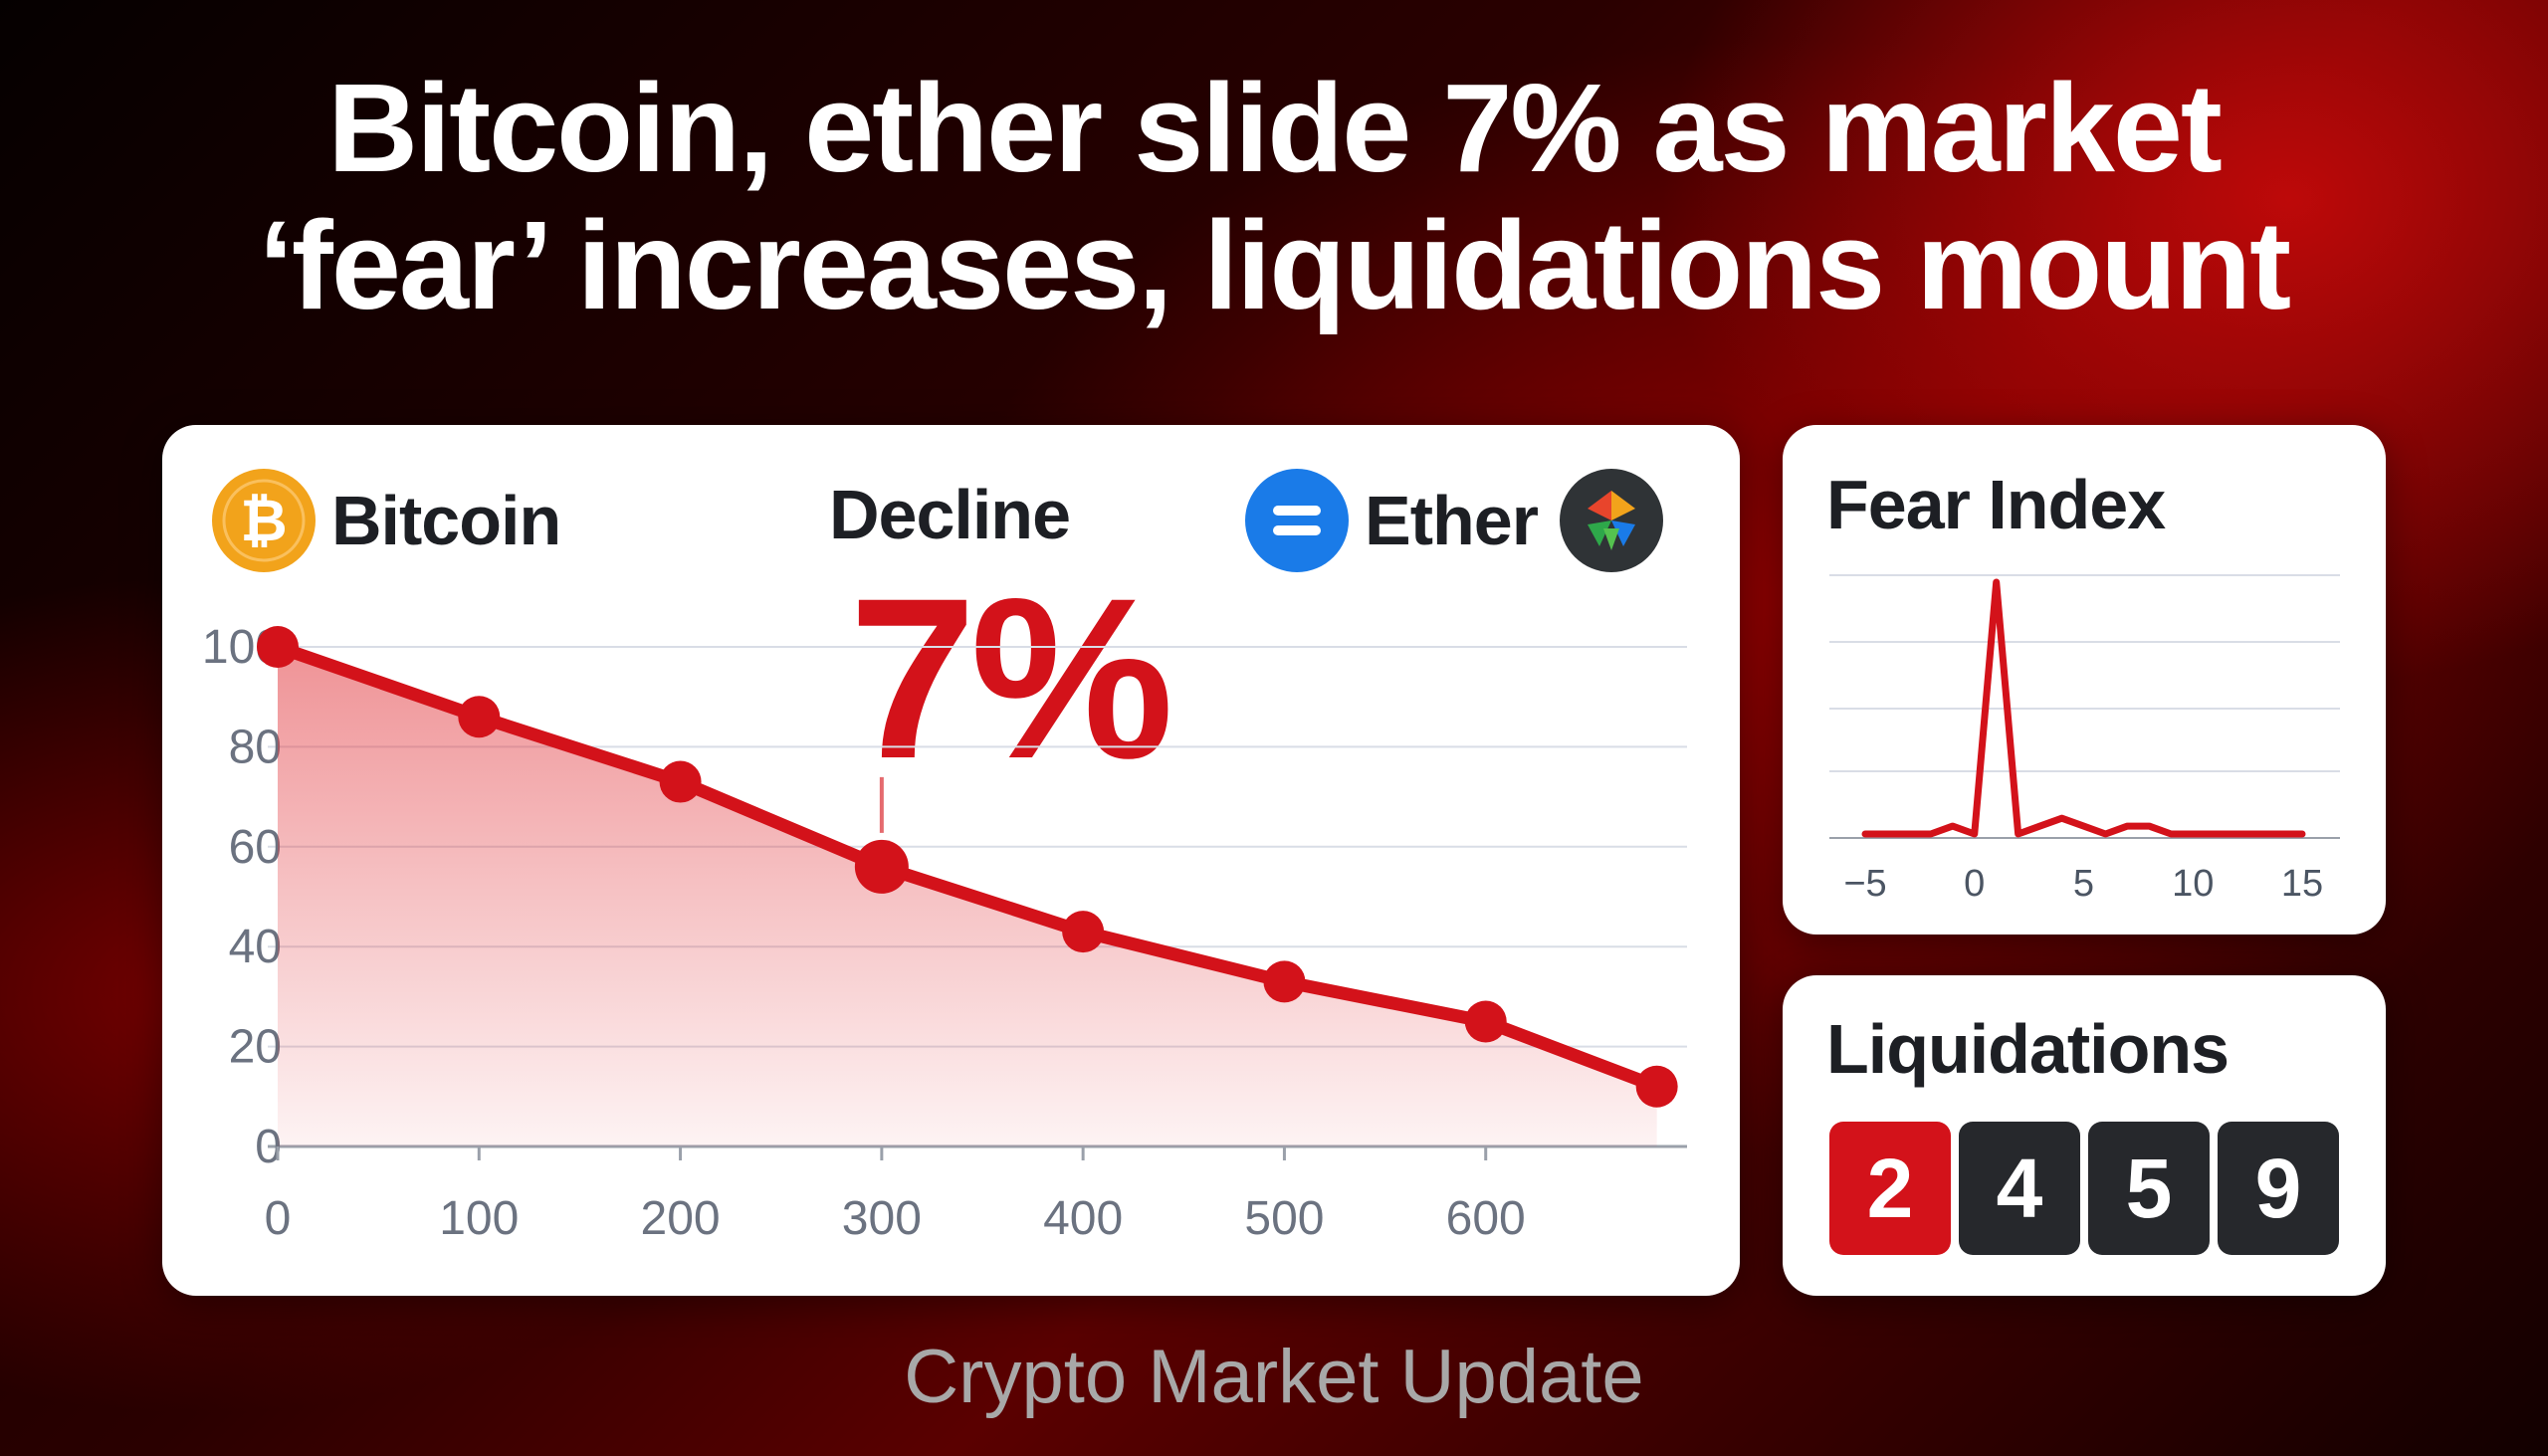 The image size is (2548, 1456). I want to click on y-tick-label: 40, so click(255, 947).